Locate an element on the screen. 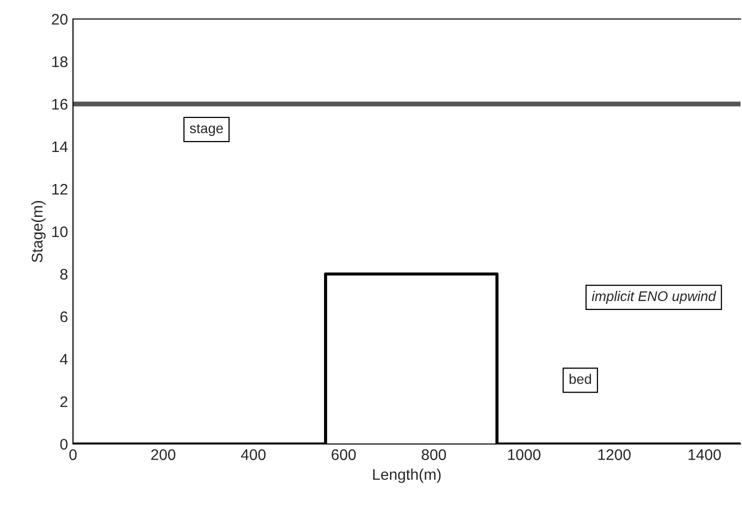 The width and height of the screenshot is (742, 516). y-tick-label: 16 is located at coordinates (60, 104).